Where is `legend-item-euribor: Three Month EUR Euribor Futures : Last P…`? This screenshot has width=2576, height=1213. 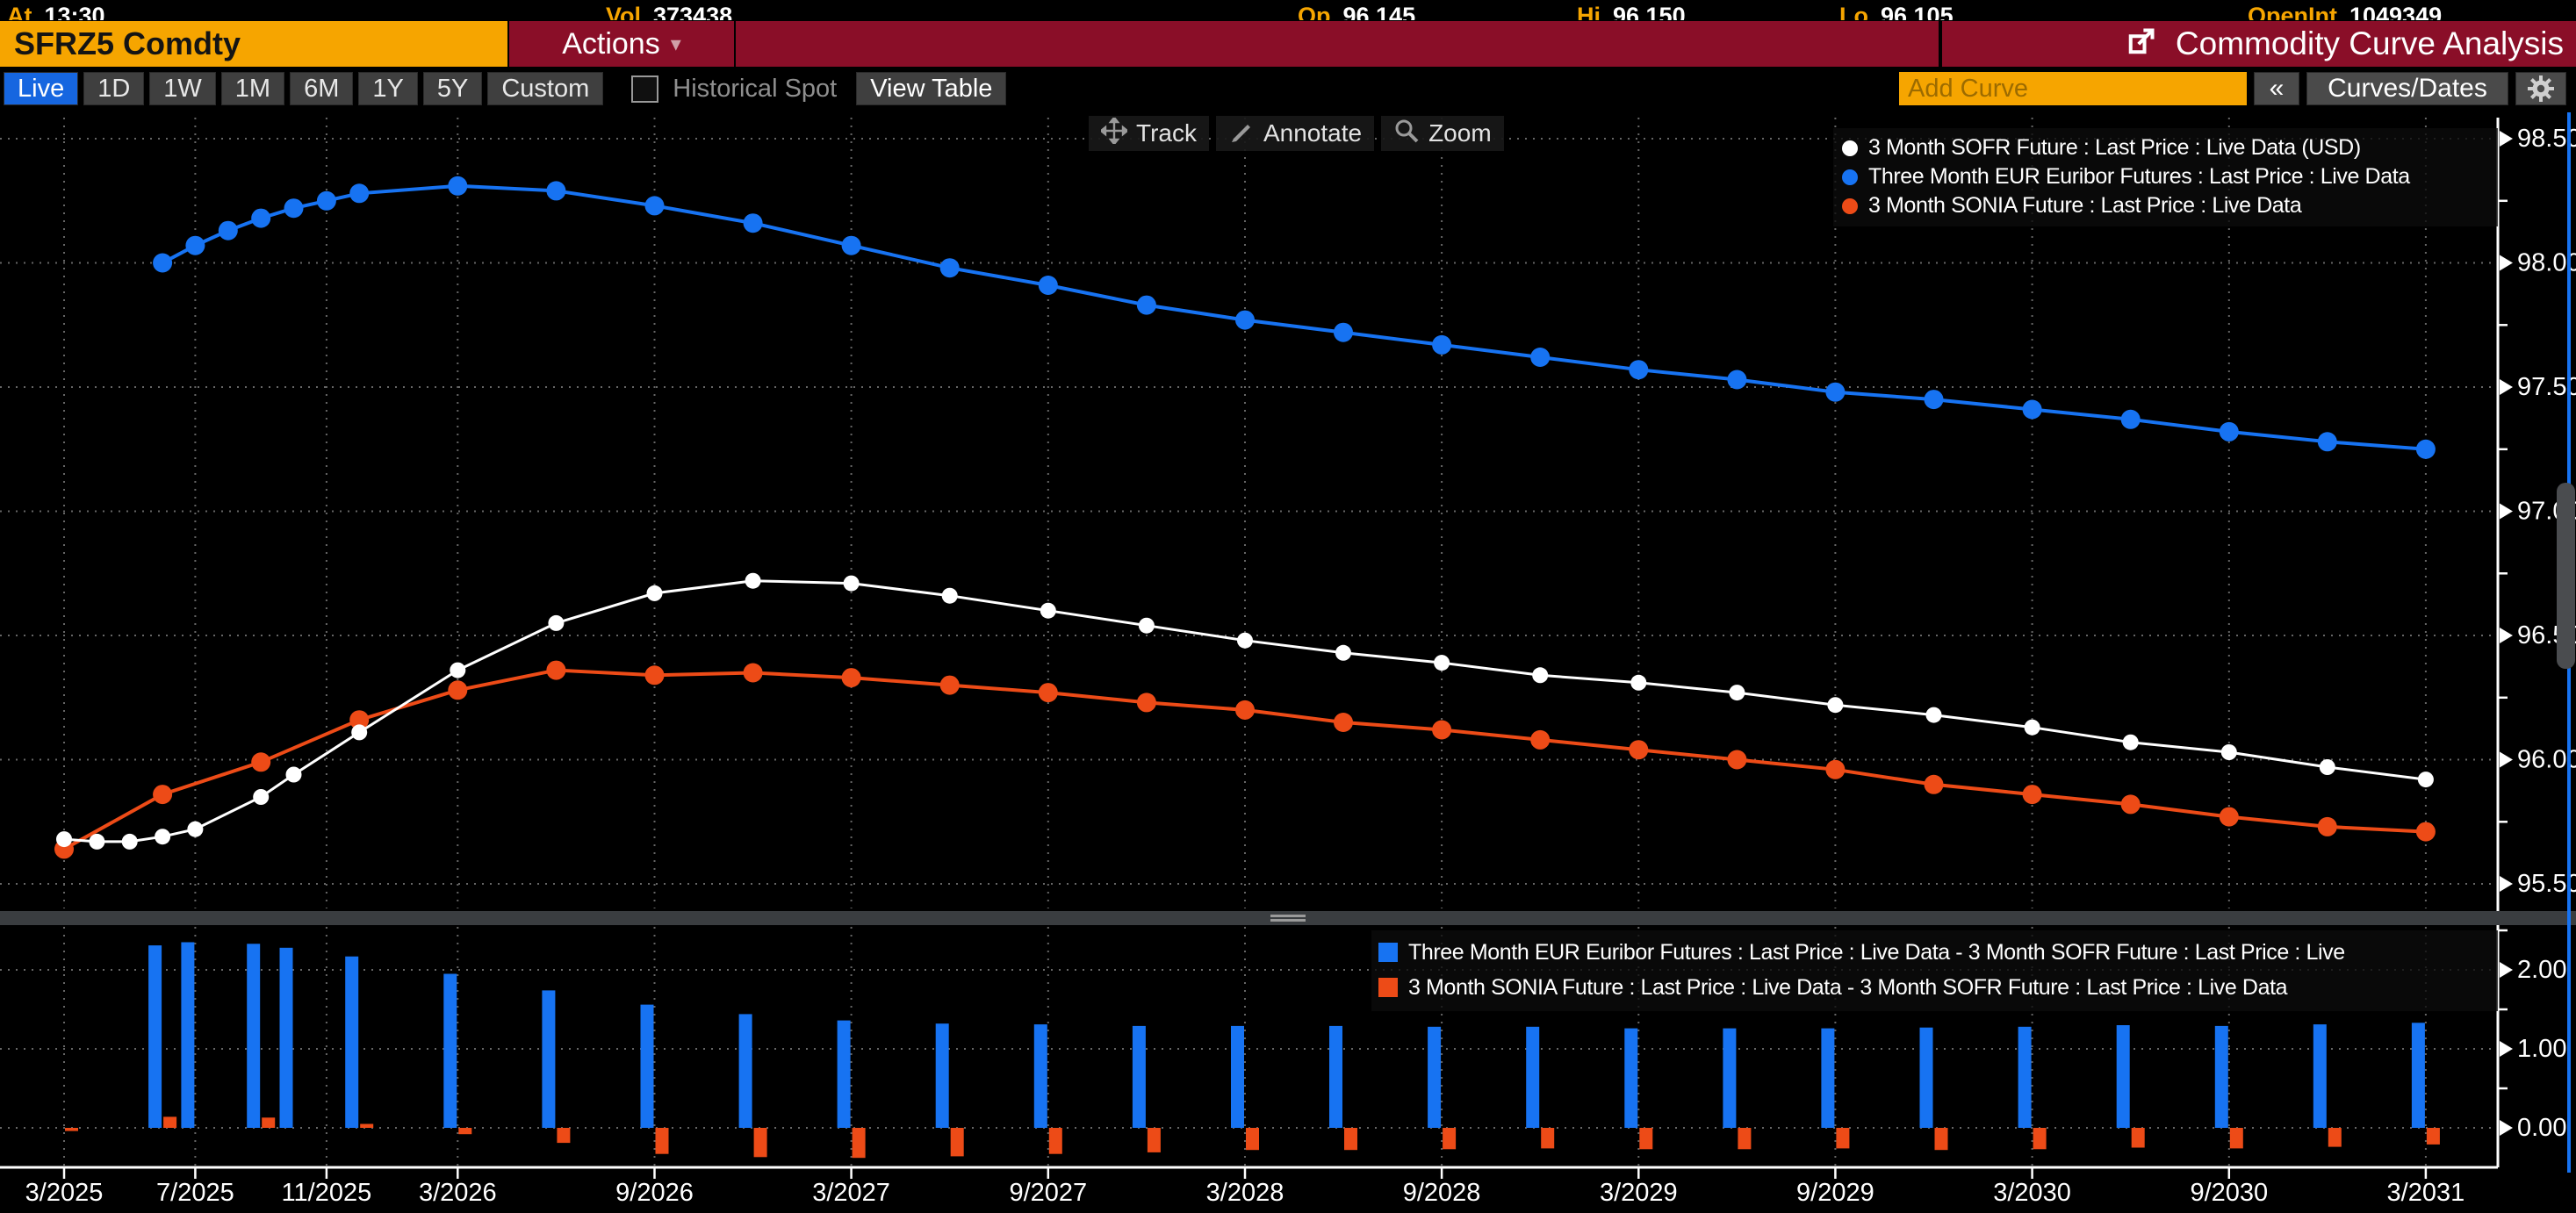
legend-item-euribor: Three Month EUR Euribor Futures : Last P… is located at coordinates (2165, 177).